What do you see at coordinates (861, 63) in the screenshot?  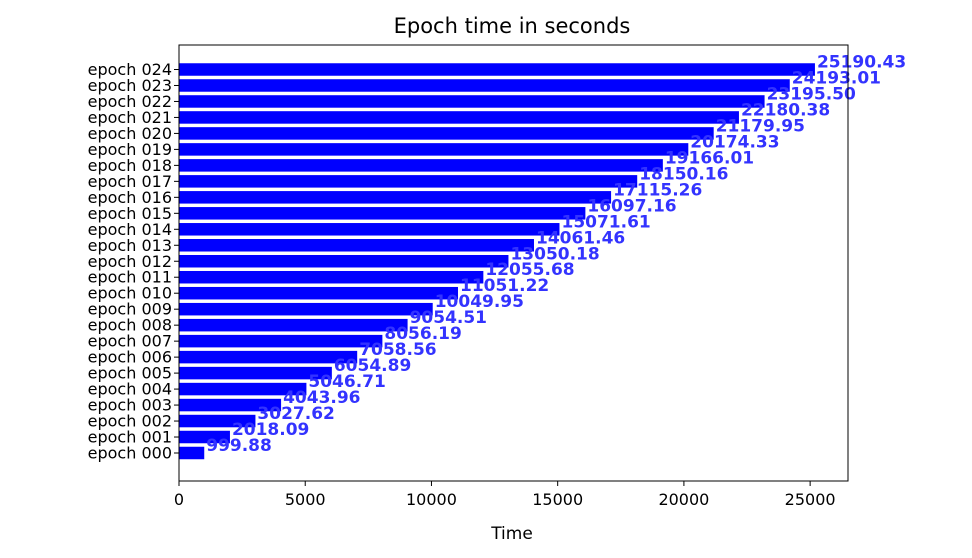 I see `bar-value-label: 25190.43` at bounding box center [861, 63].